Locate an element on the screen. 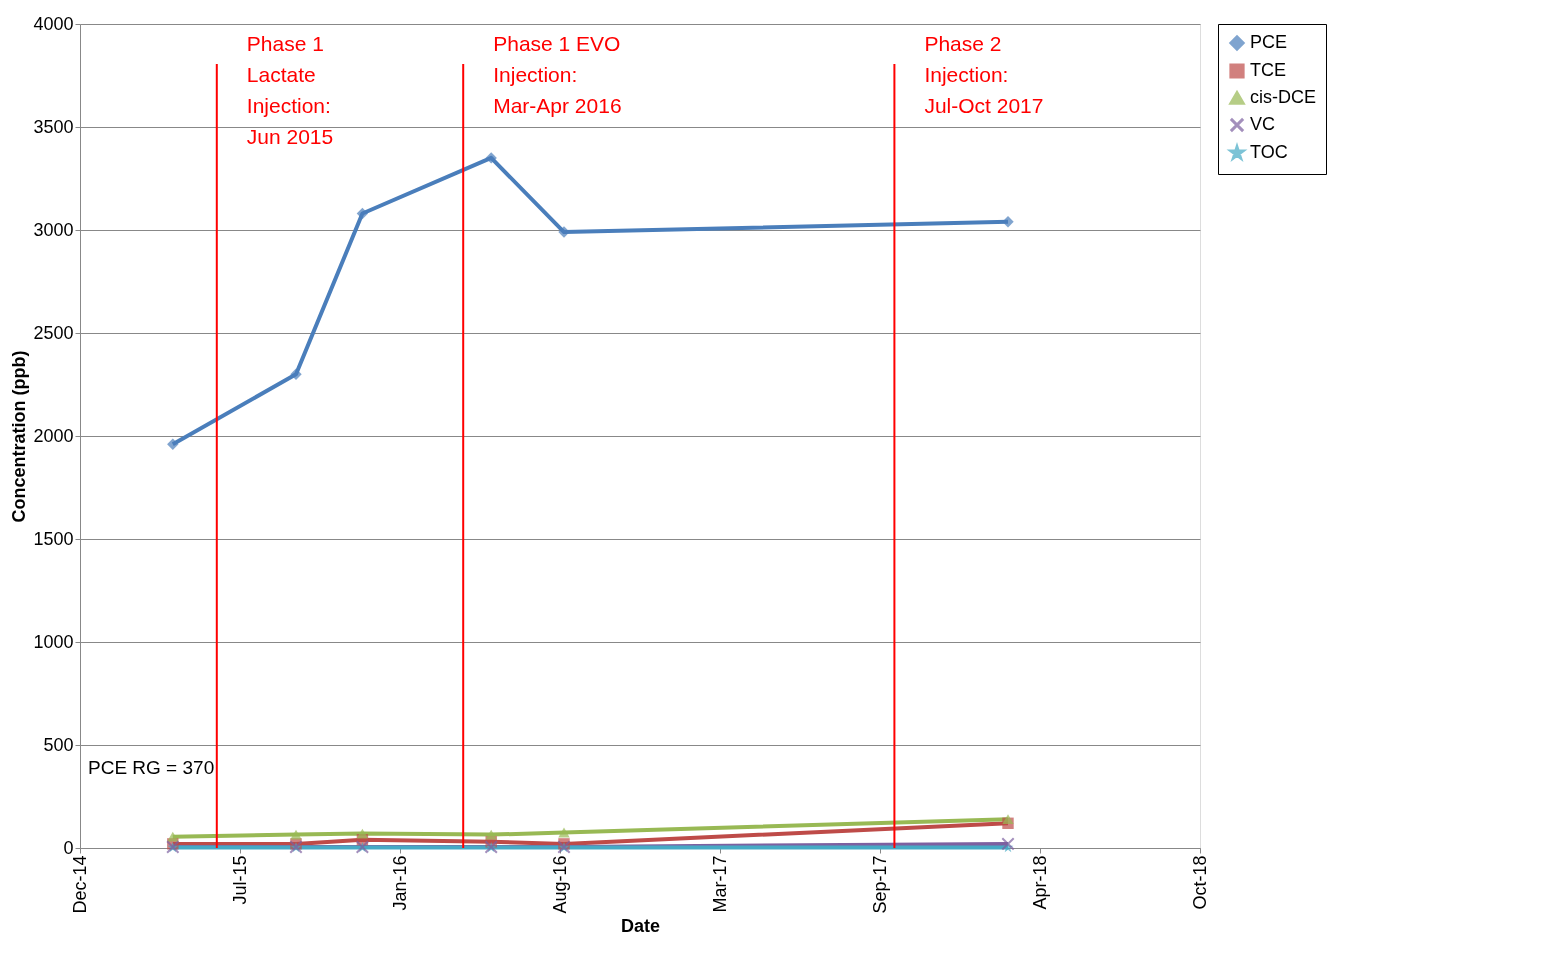 Image resolution: width=1568 pixels, height=971 pixels. x-tick-label: Jan-16 is located at coordinates (399, 883).